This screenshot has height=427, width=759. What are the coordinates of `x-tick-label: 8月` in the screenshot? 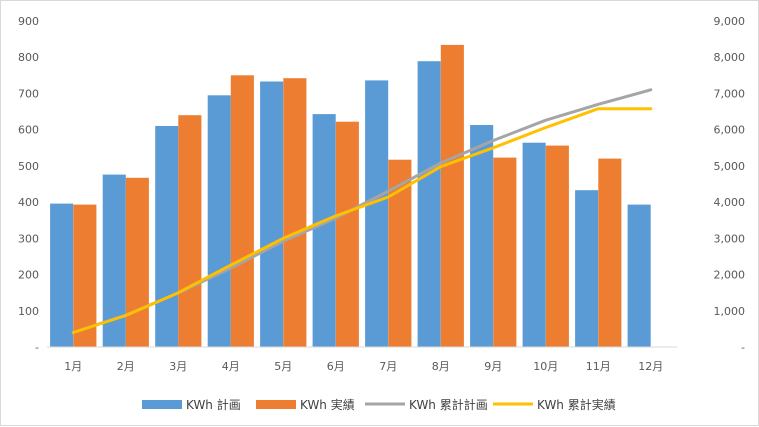 It's located at (441, 366).